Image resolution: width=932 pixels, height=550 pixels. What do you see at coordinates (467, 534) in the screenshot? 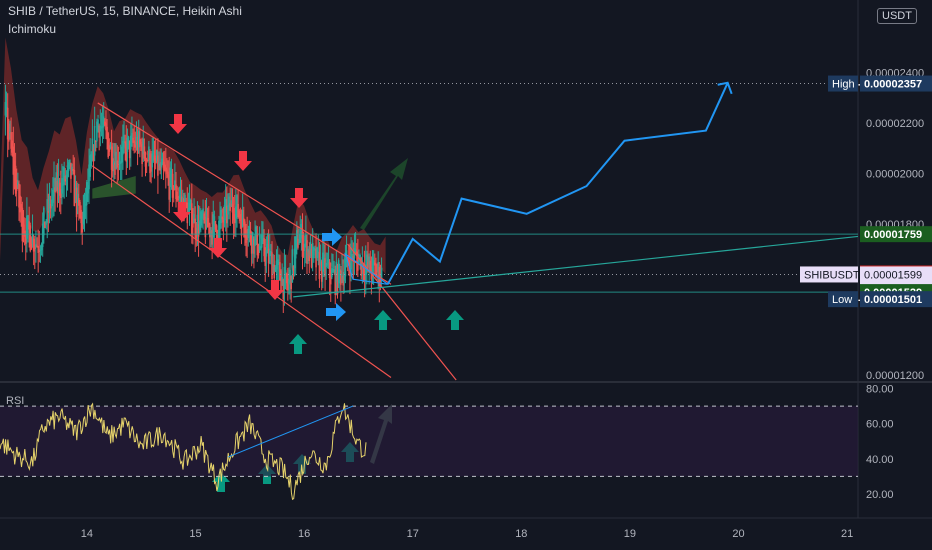
I see `time-axis: 14 15 16 17 18 19 20 21` at bounding box center [467, 534].